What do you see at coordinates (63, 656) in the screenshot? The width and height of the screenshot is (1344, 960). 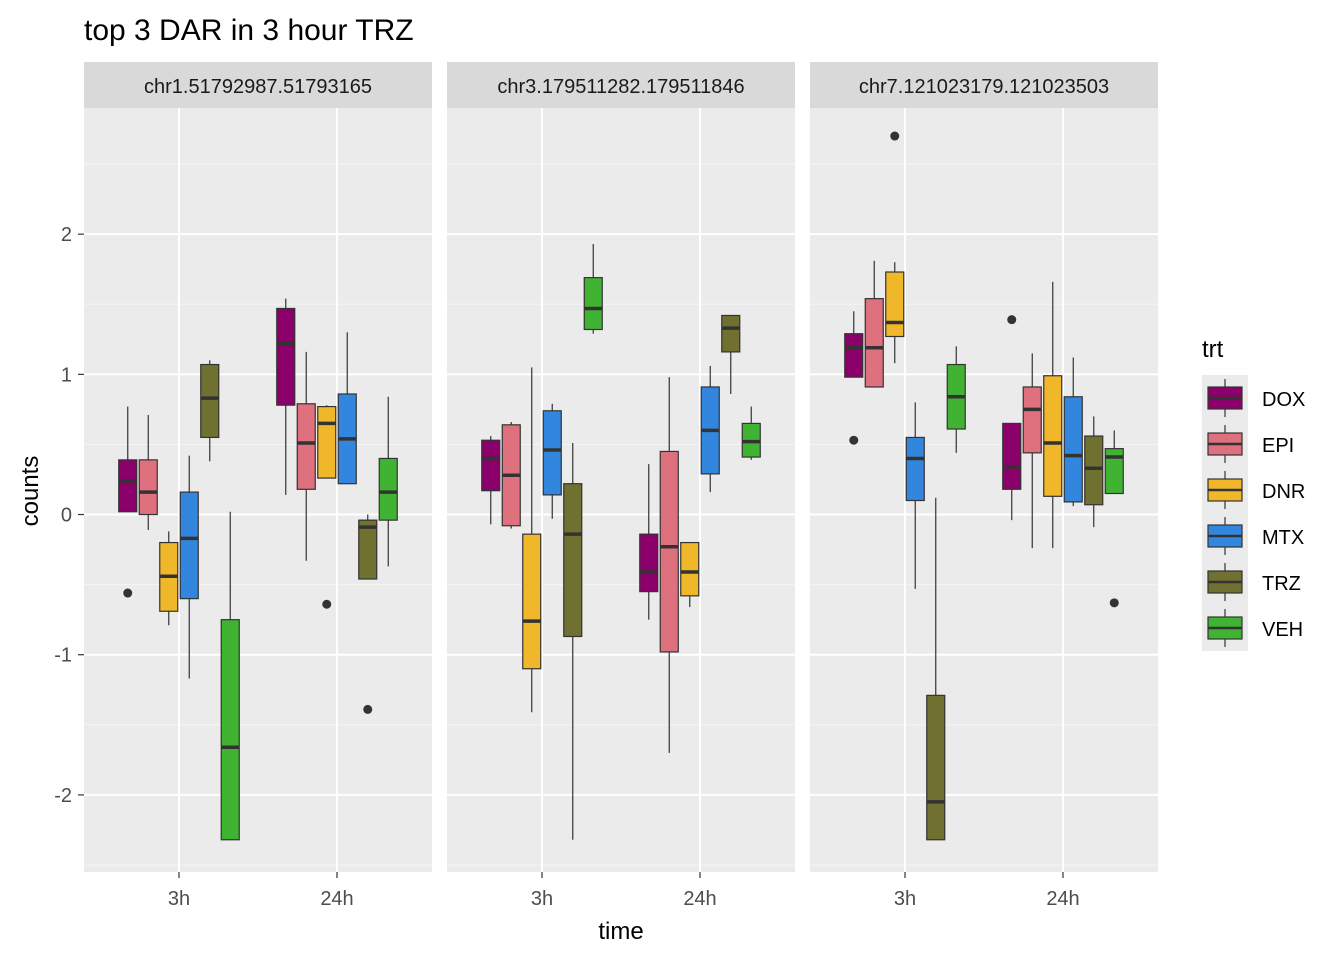 I see `y-tick-label: -1` at bounding box center [63, 656].